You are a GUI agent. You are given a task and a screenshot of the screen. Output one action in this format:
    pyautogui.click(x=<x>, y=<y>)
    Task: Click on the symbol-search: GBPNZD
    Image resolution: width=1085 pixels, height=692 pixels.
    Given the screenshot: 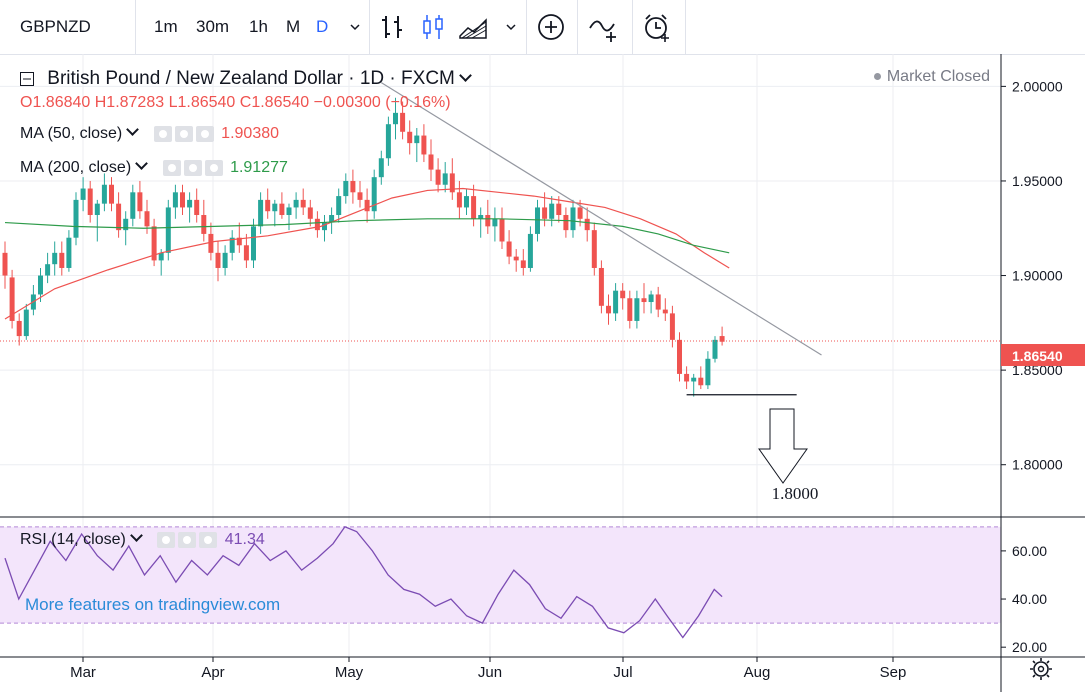 What is the action you would take?
    pyautogui.click(x=55, y=26)
    